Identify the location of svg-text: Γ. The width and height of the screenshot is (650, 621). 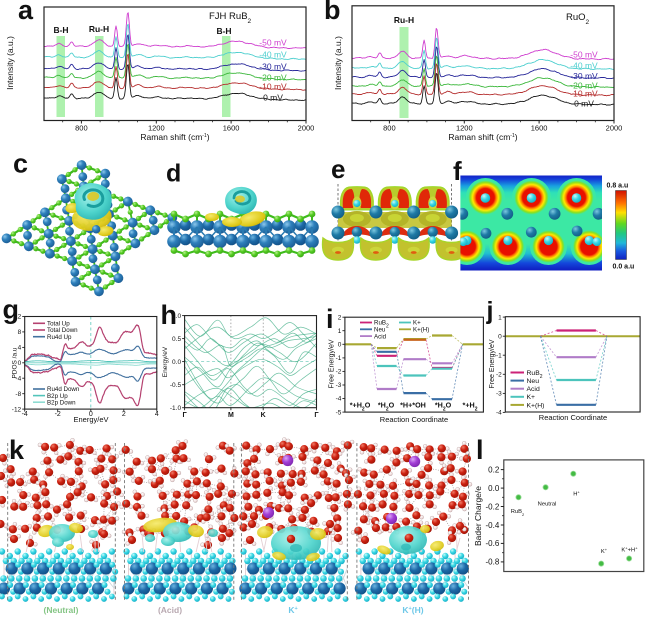
(316, 415).